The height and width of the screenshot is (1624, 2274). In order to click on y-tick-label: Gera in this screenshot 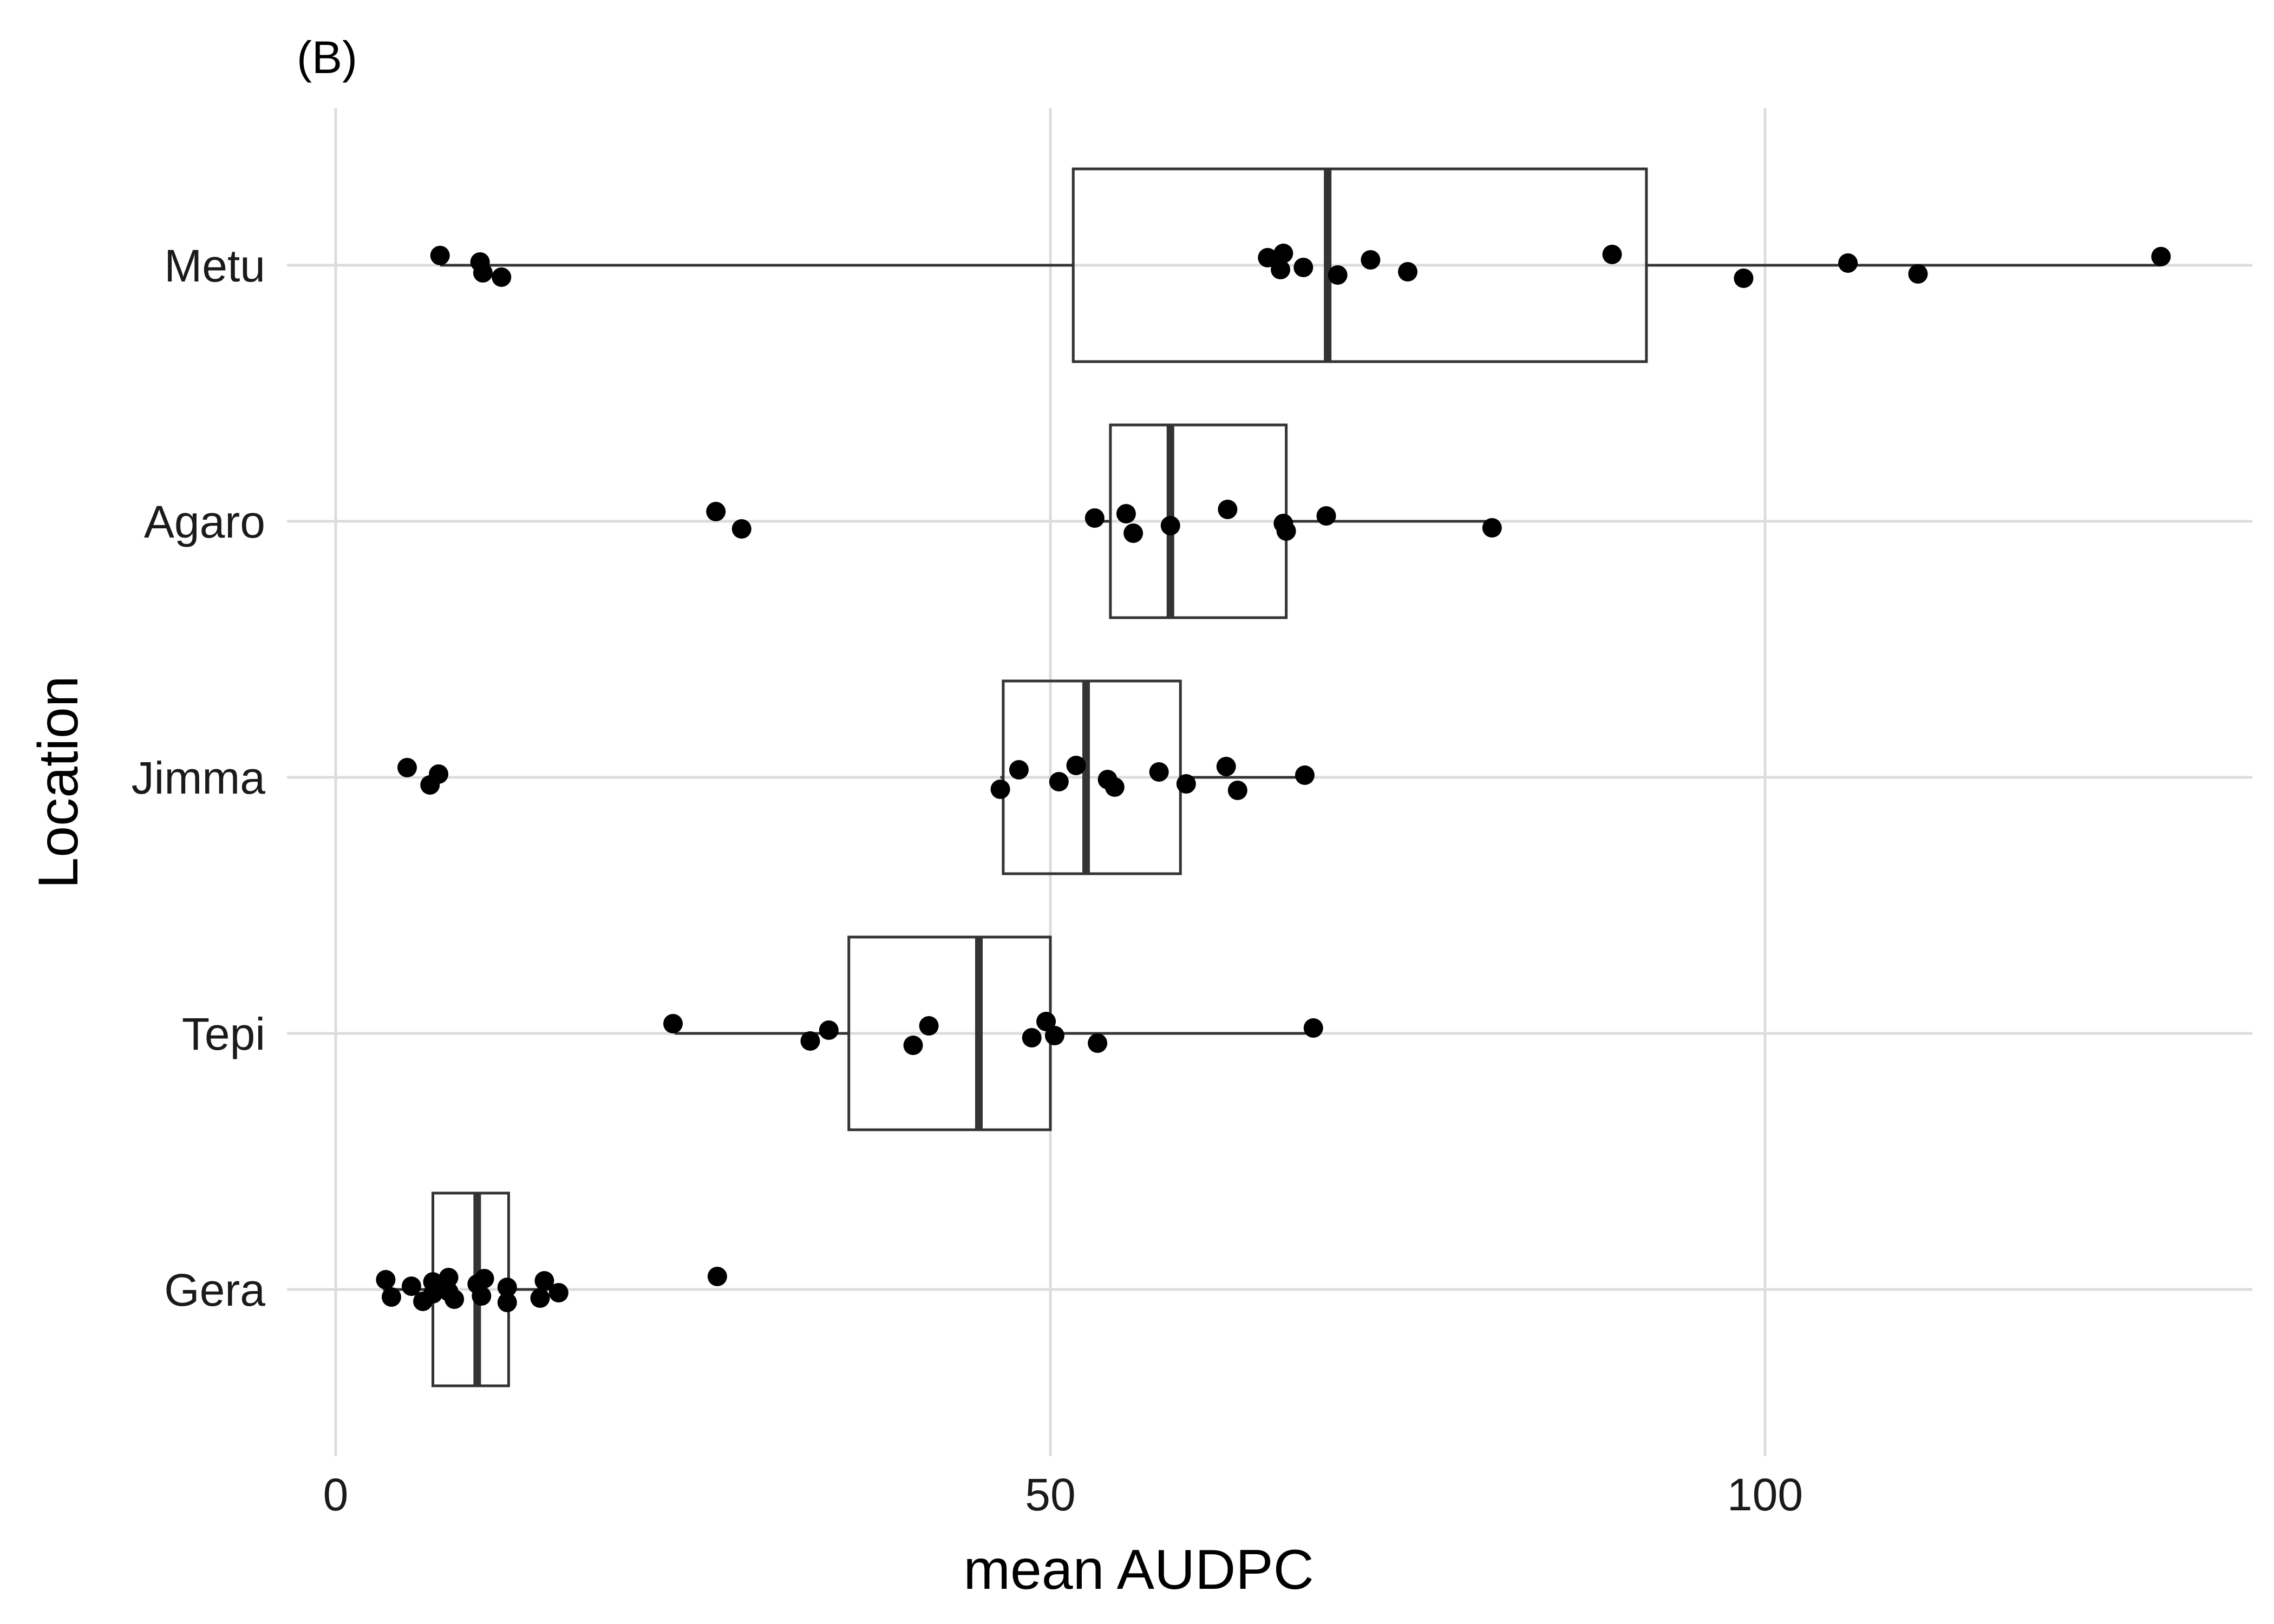, I will do `click(215, 1290)`.